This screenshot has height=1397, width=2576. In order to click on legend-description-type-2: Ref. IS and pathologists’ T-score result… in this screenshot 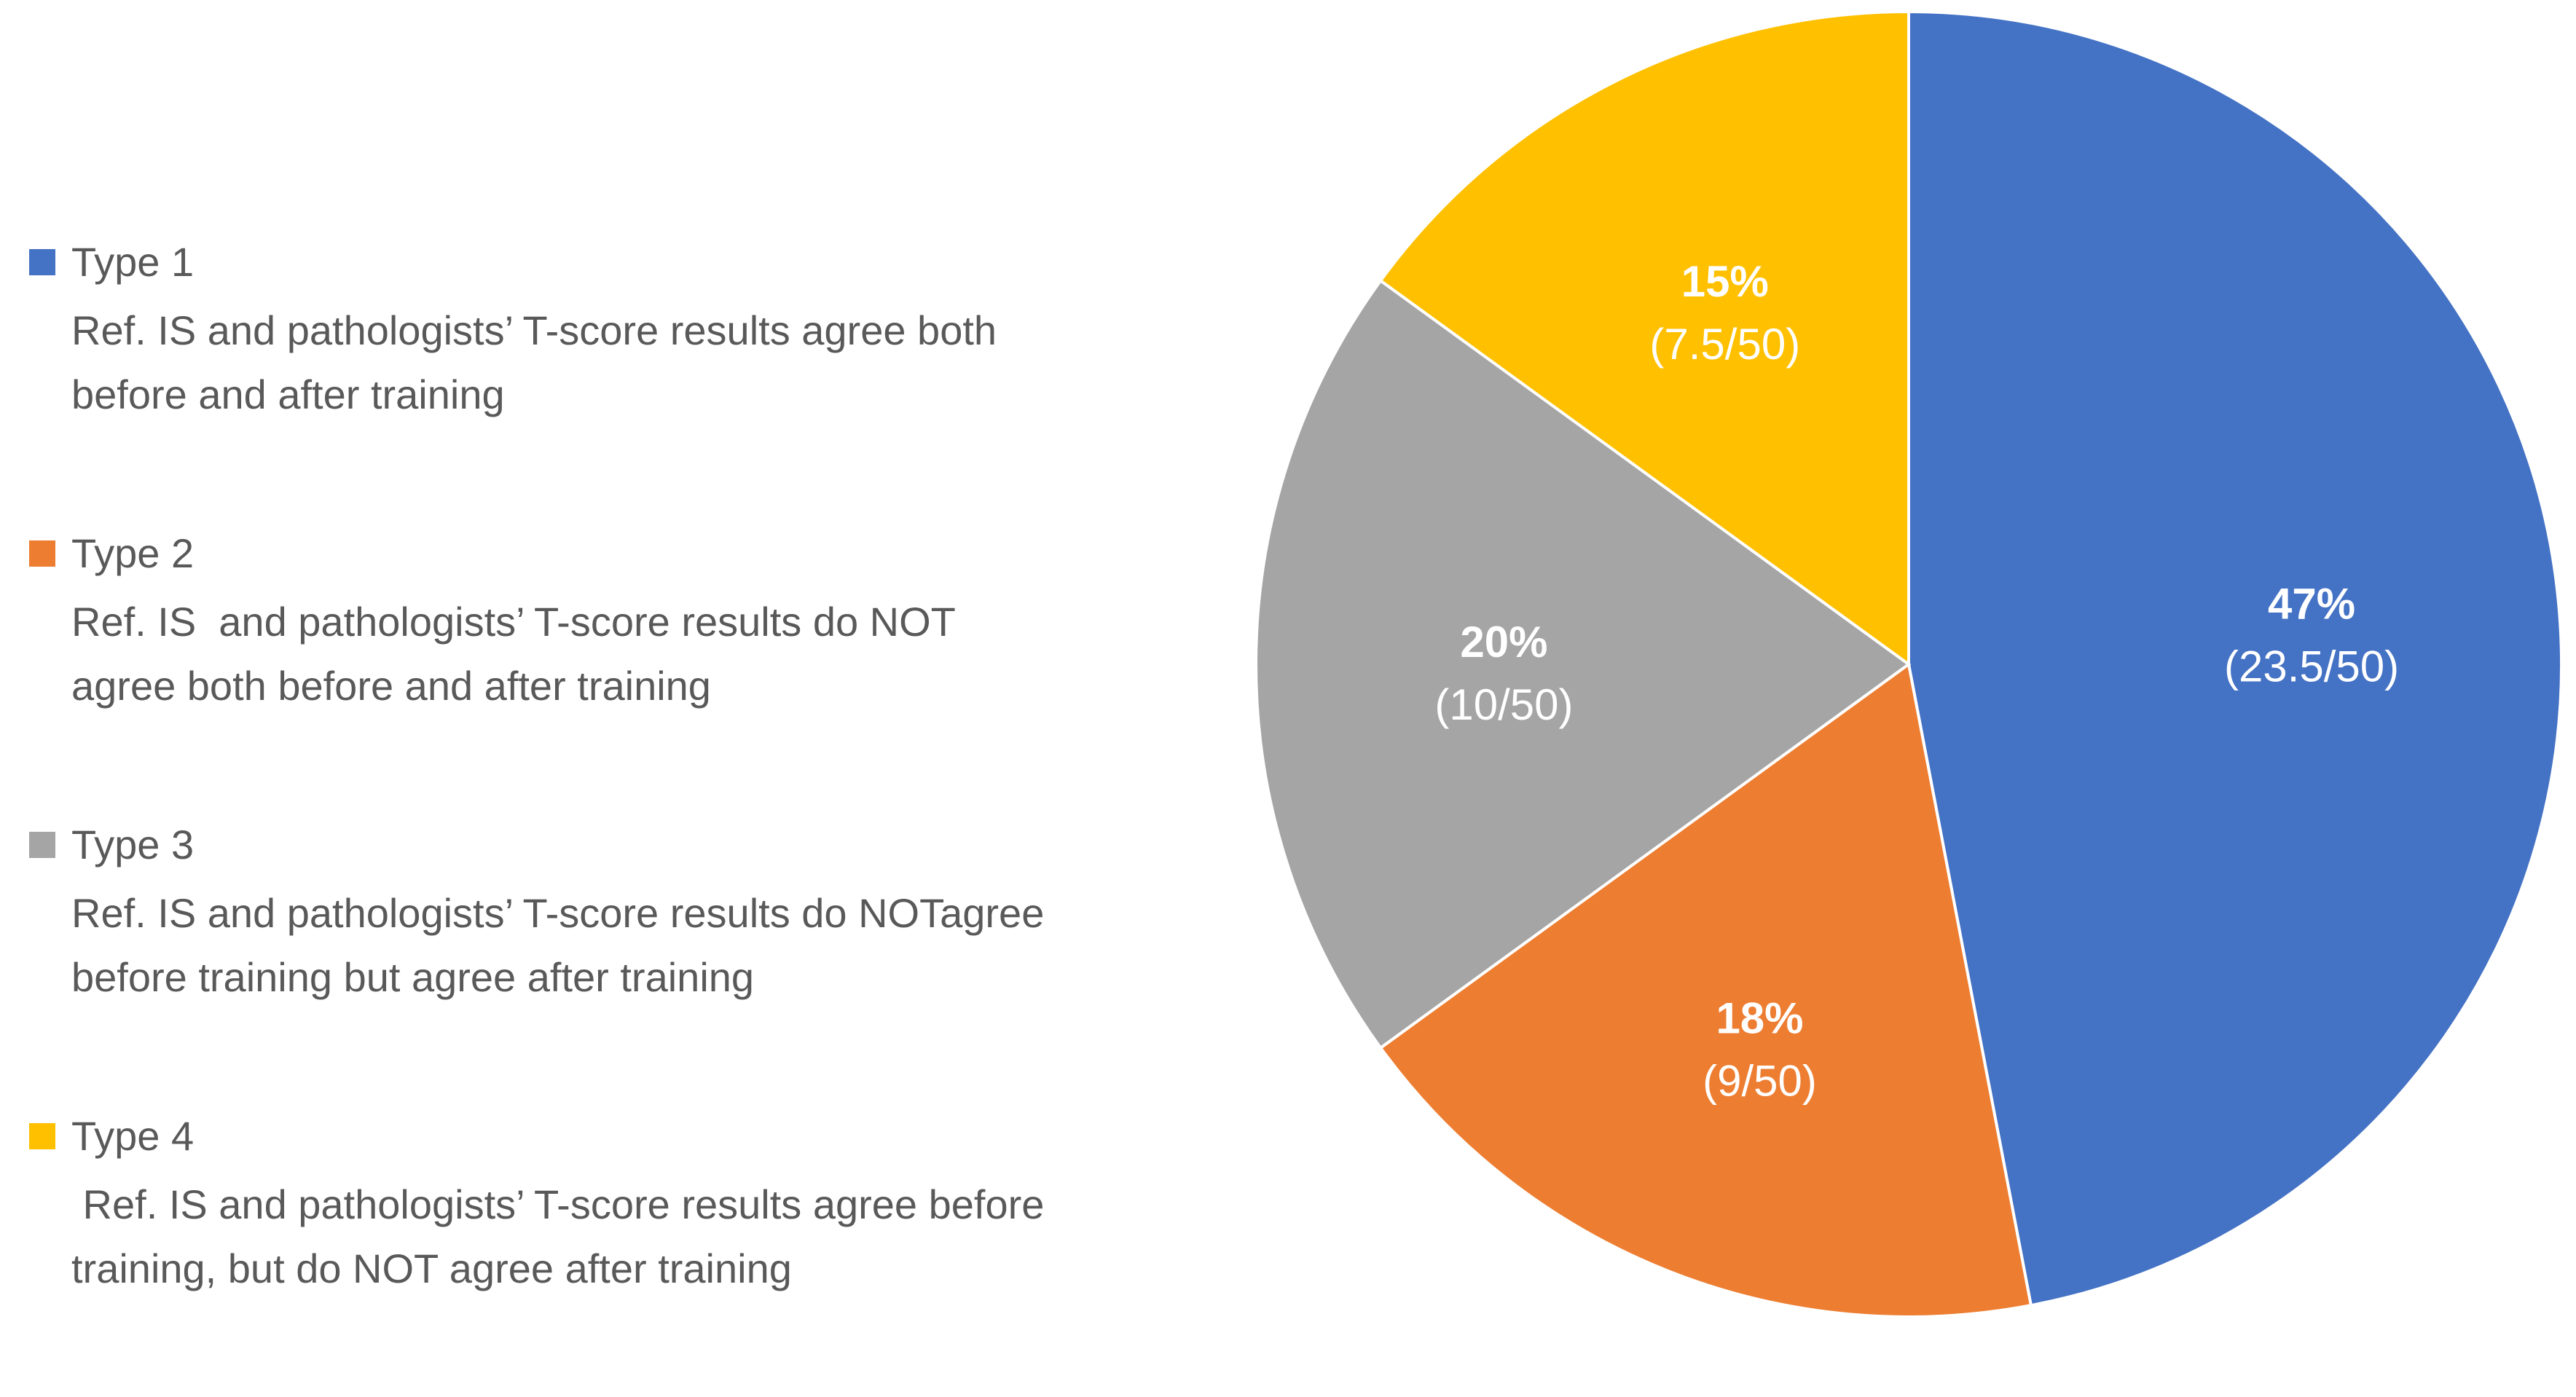, I will do `click(513, 654)`.